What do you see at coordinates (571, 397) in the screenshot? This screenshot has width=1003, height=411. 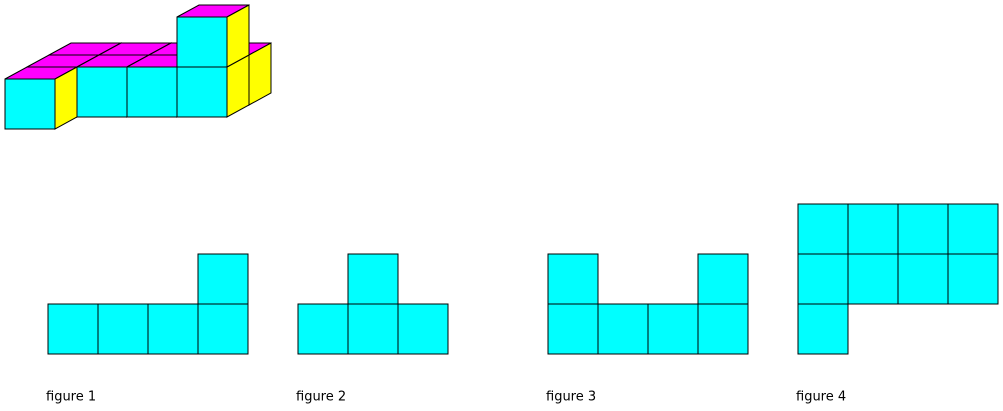 I see `figure-label: figure 3` at bounding box center [571, 397].